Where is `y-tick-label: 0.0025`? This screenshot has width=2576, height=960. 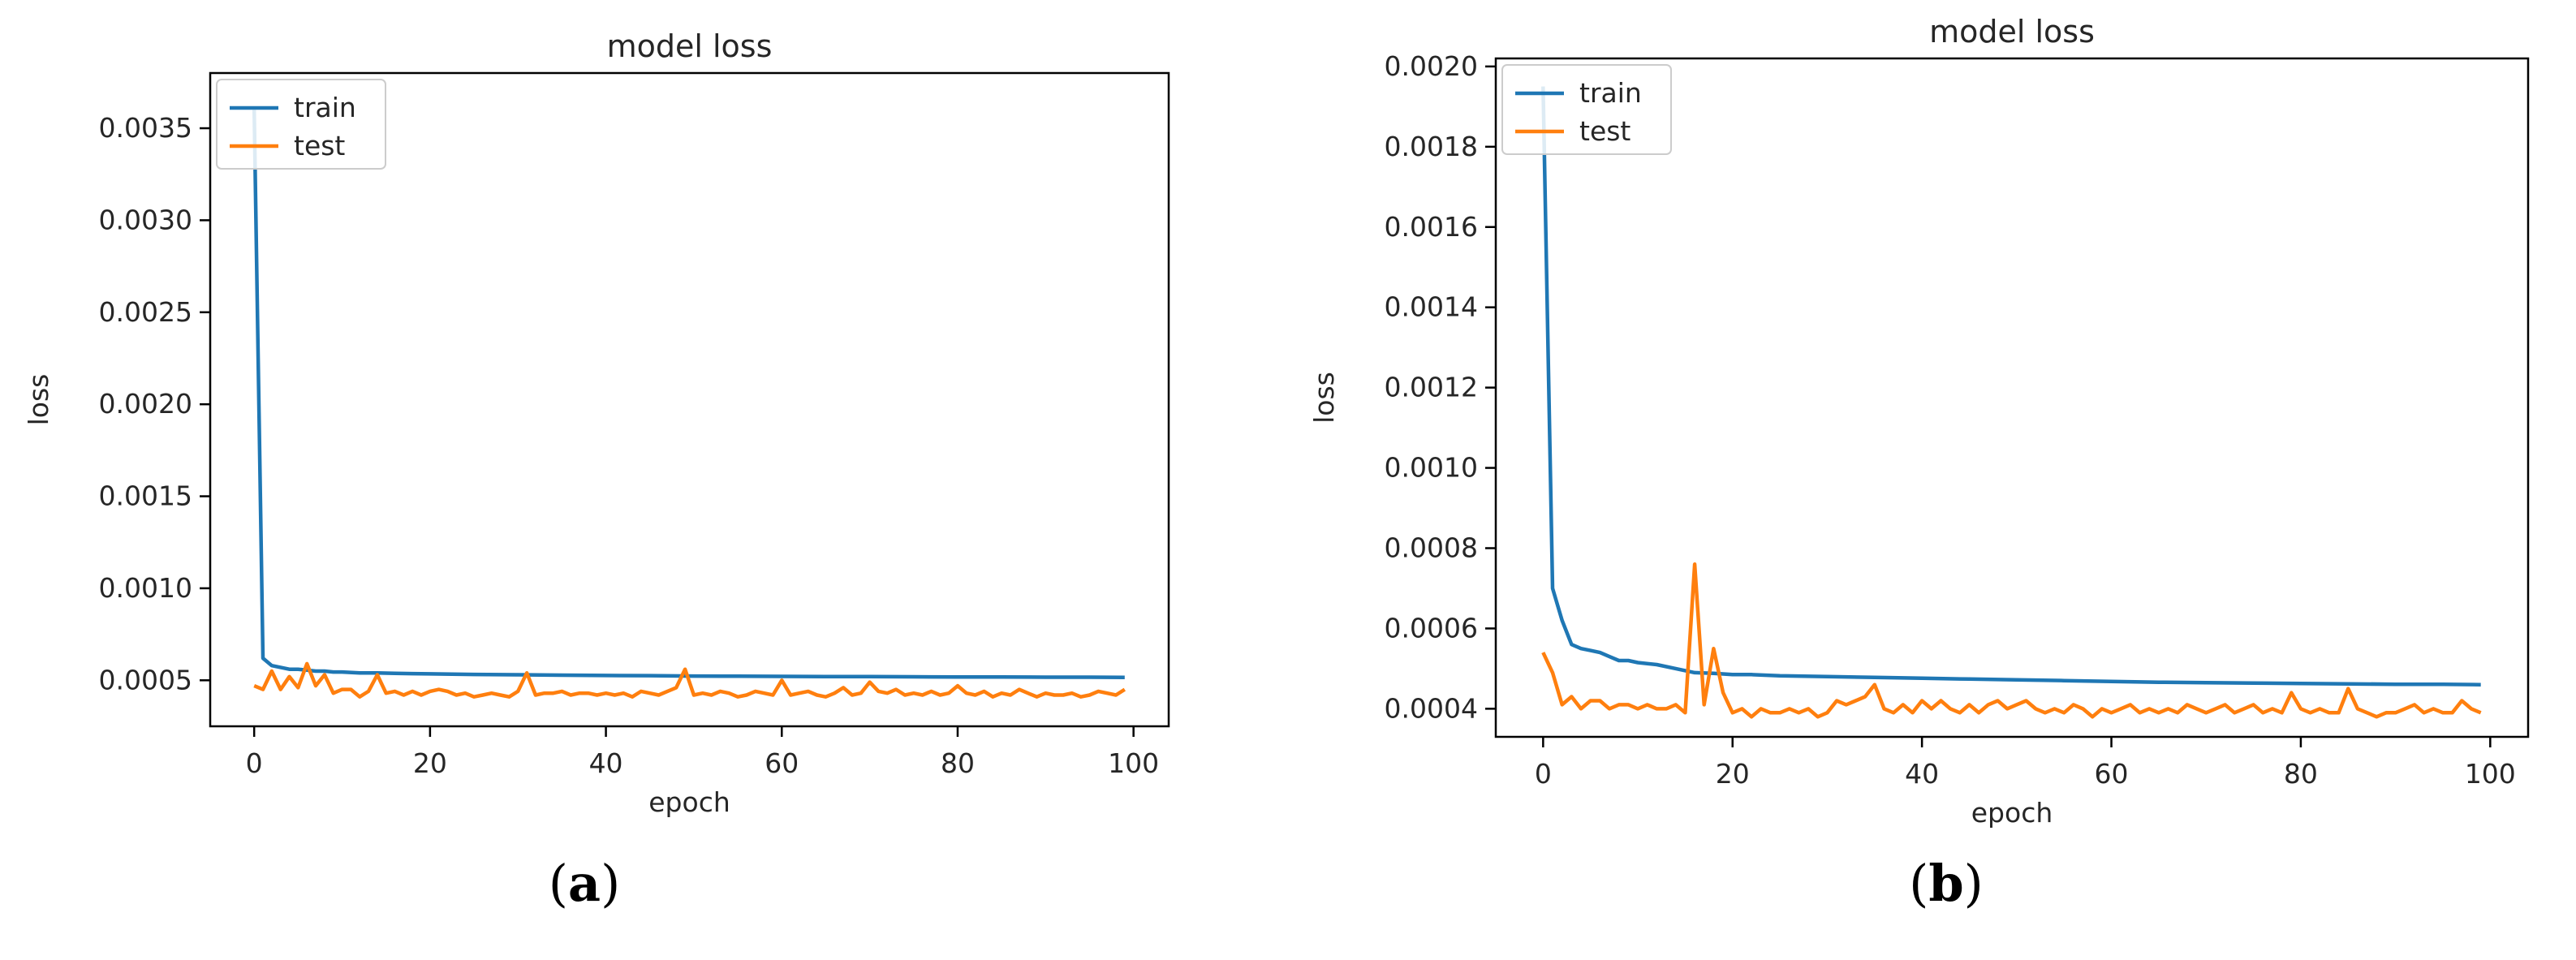
y-tick-label: 0.0025 is located at coordinates (146, 312).